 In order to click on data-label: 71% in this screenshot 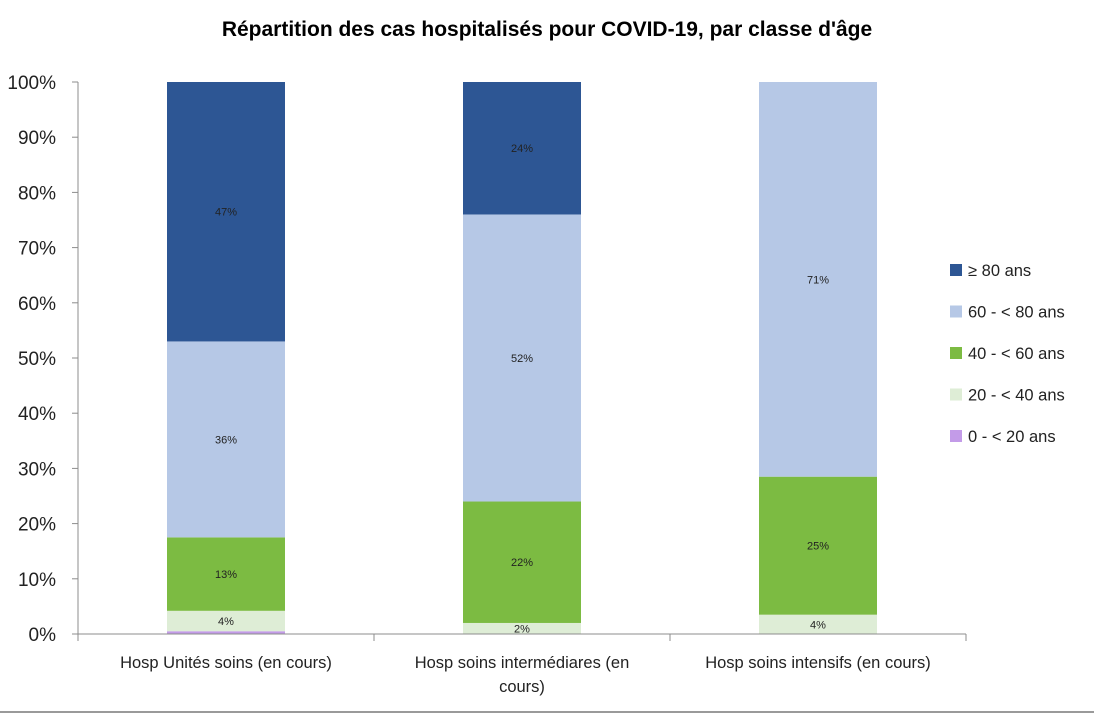, I will do `click(818, 280)`.